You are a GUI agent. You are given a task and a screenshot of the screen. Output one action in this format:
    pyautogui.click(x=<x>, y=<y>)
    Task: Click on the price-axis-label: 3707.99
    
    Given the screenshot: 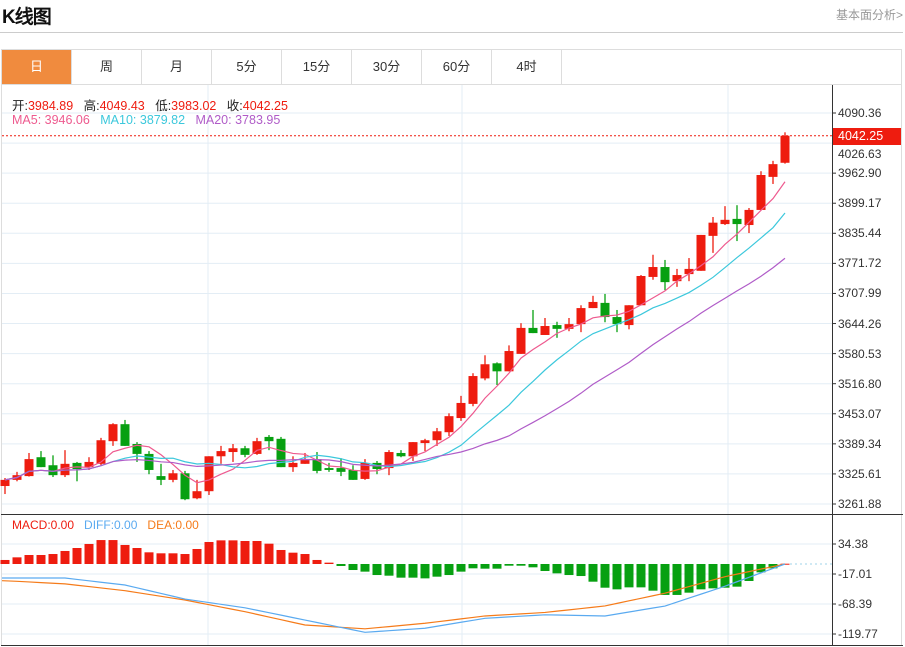 What is the action you would take?
    pyautogui.click(x=860, y=293)
    